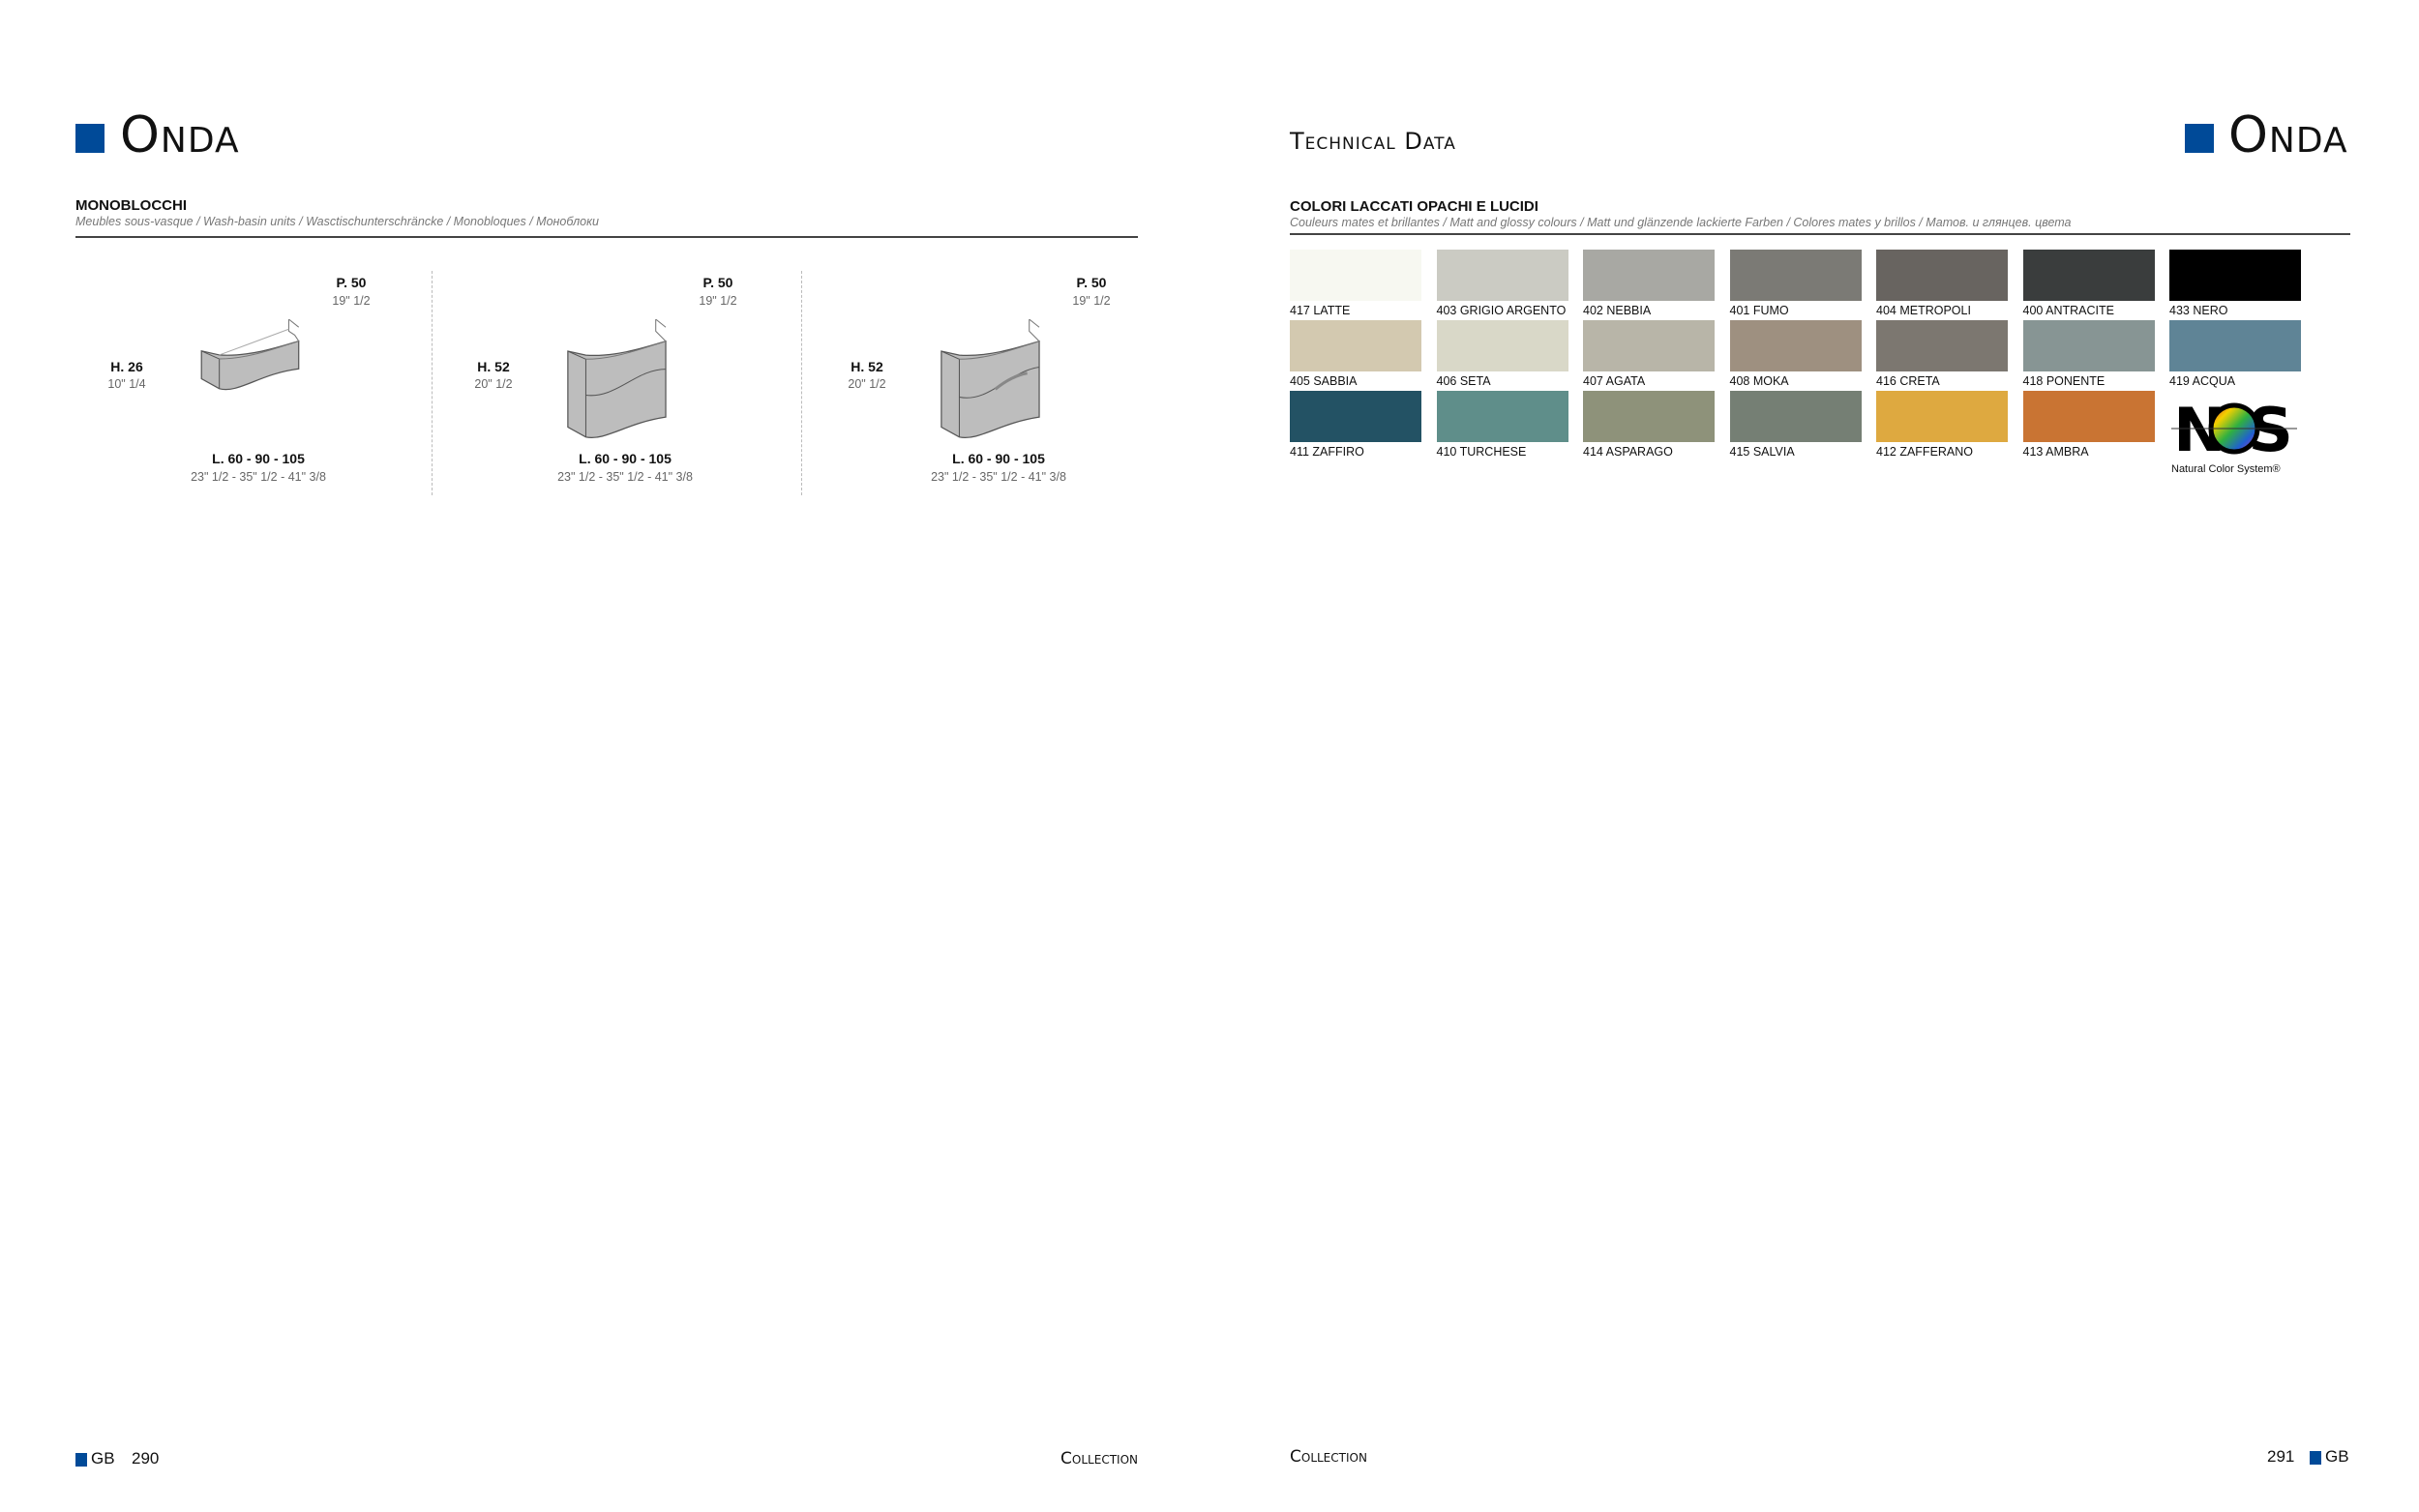 The image size is (2419, 1512). What do you see at coordinates (1414, 207) in the screenshot?
I see `section-title: COLORI LACCATI OPACHI E LUCIDI` at bounding box center [1414, 207].